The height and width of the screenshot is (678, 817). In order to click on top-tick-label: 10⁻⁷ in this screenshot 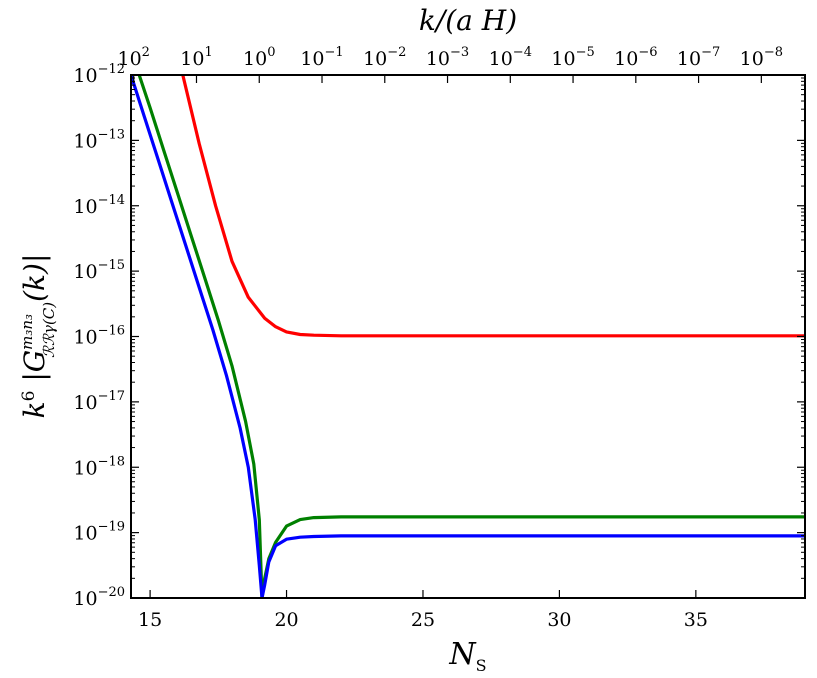, I will do `click(698, 57)`.